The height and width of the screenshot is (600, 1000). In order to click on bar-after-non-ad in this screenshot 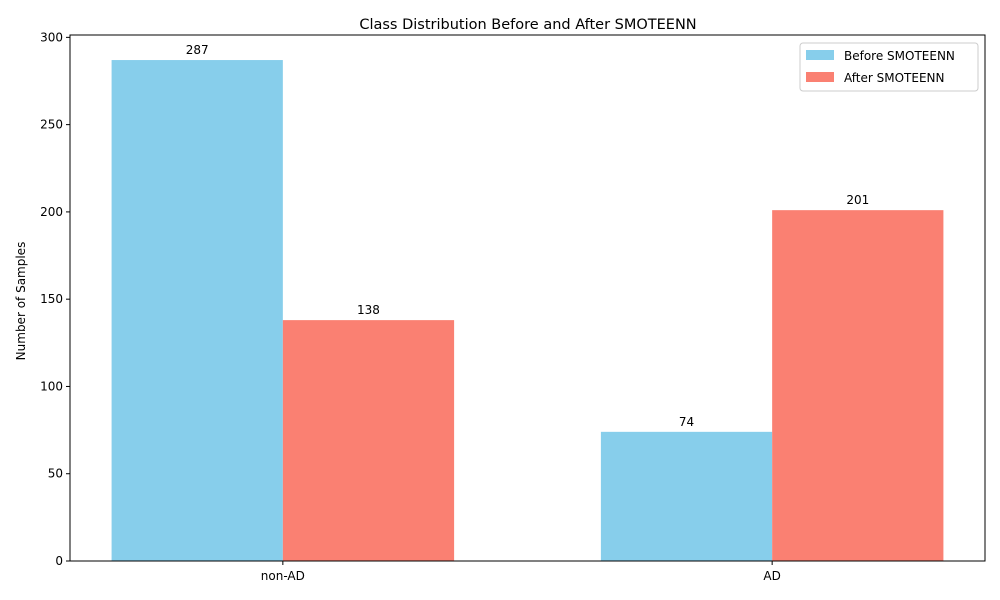, I will do `click(368, 440)`.